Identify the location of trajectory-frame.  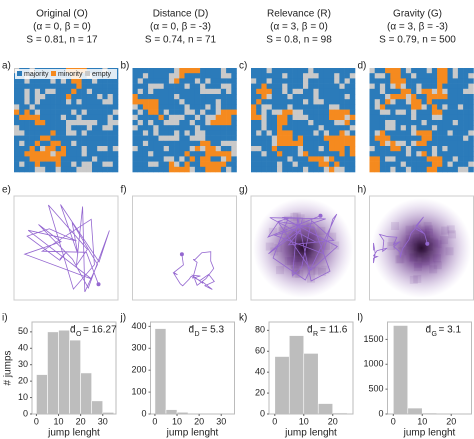
(66, 248).